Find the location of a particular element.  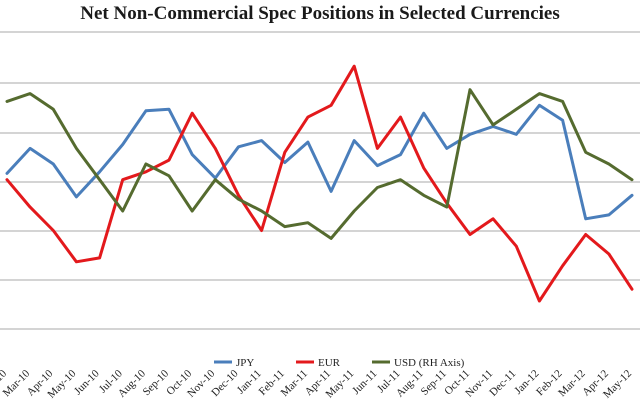

x-tick-label: Jun-10 is located at coordinates (87, 382).